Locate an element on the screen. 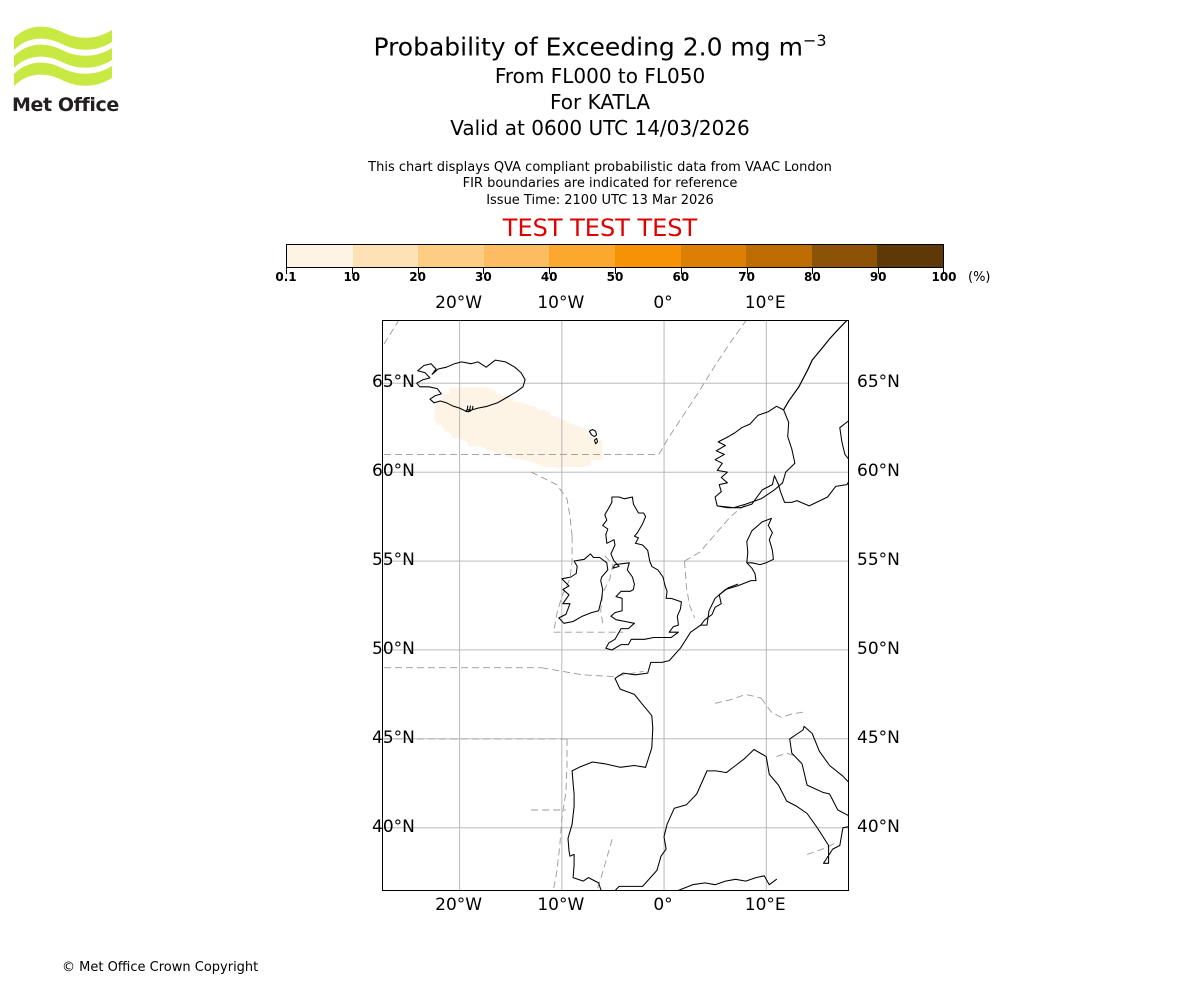  netherlands-coast is located at coordinates (719, 604).